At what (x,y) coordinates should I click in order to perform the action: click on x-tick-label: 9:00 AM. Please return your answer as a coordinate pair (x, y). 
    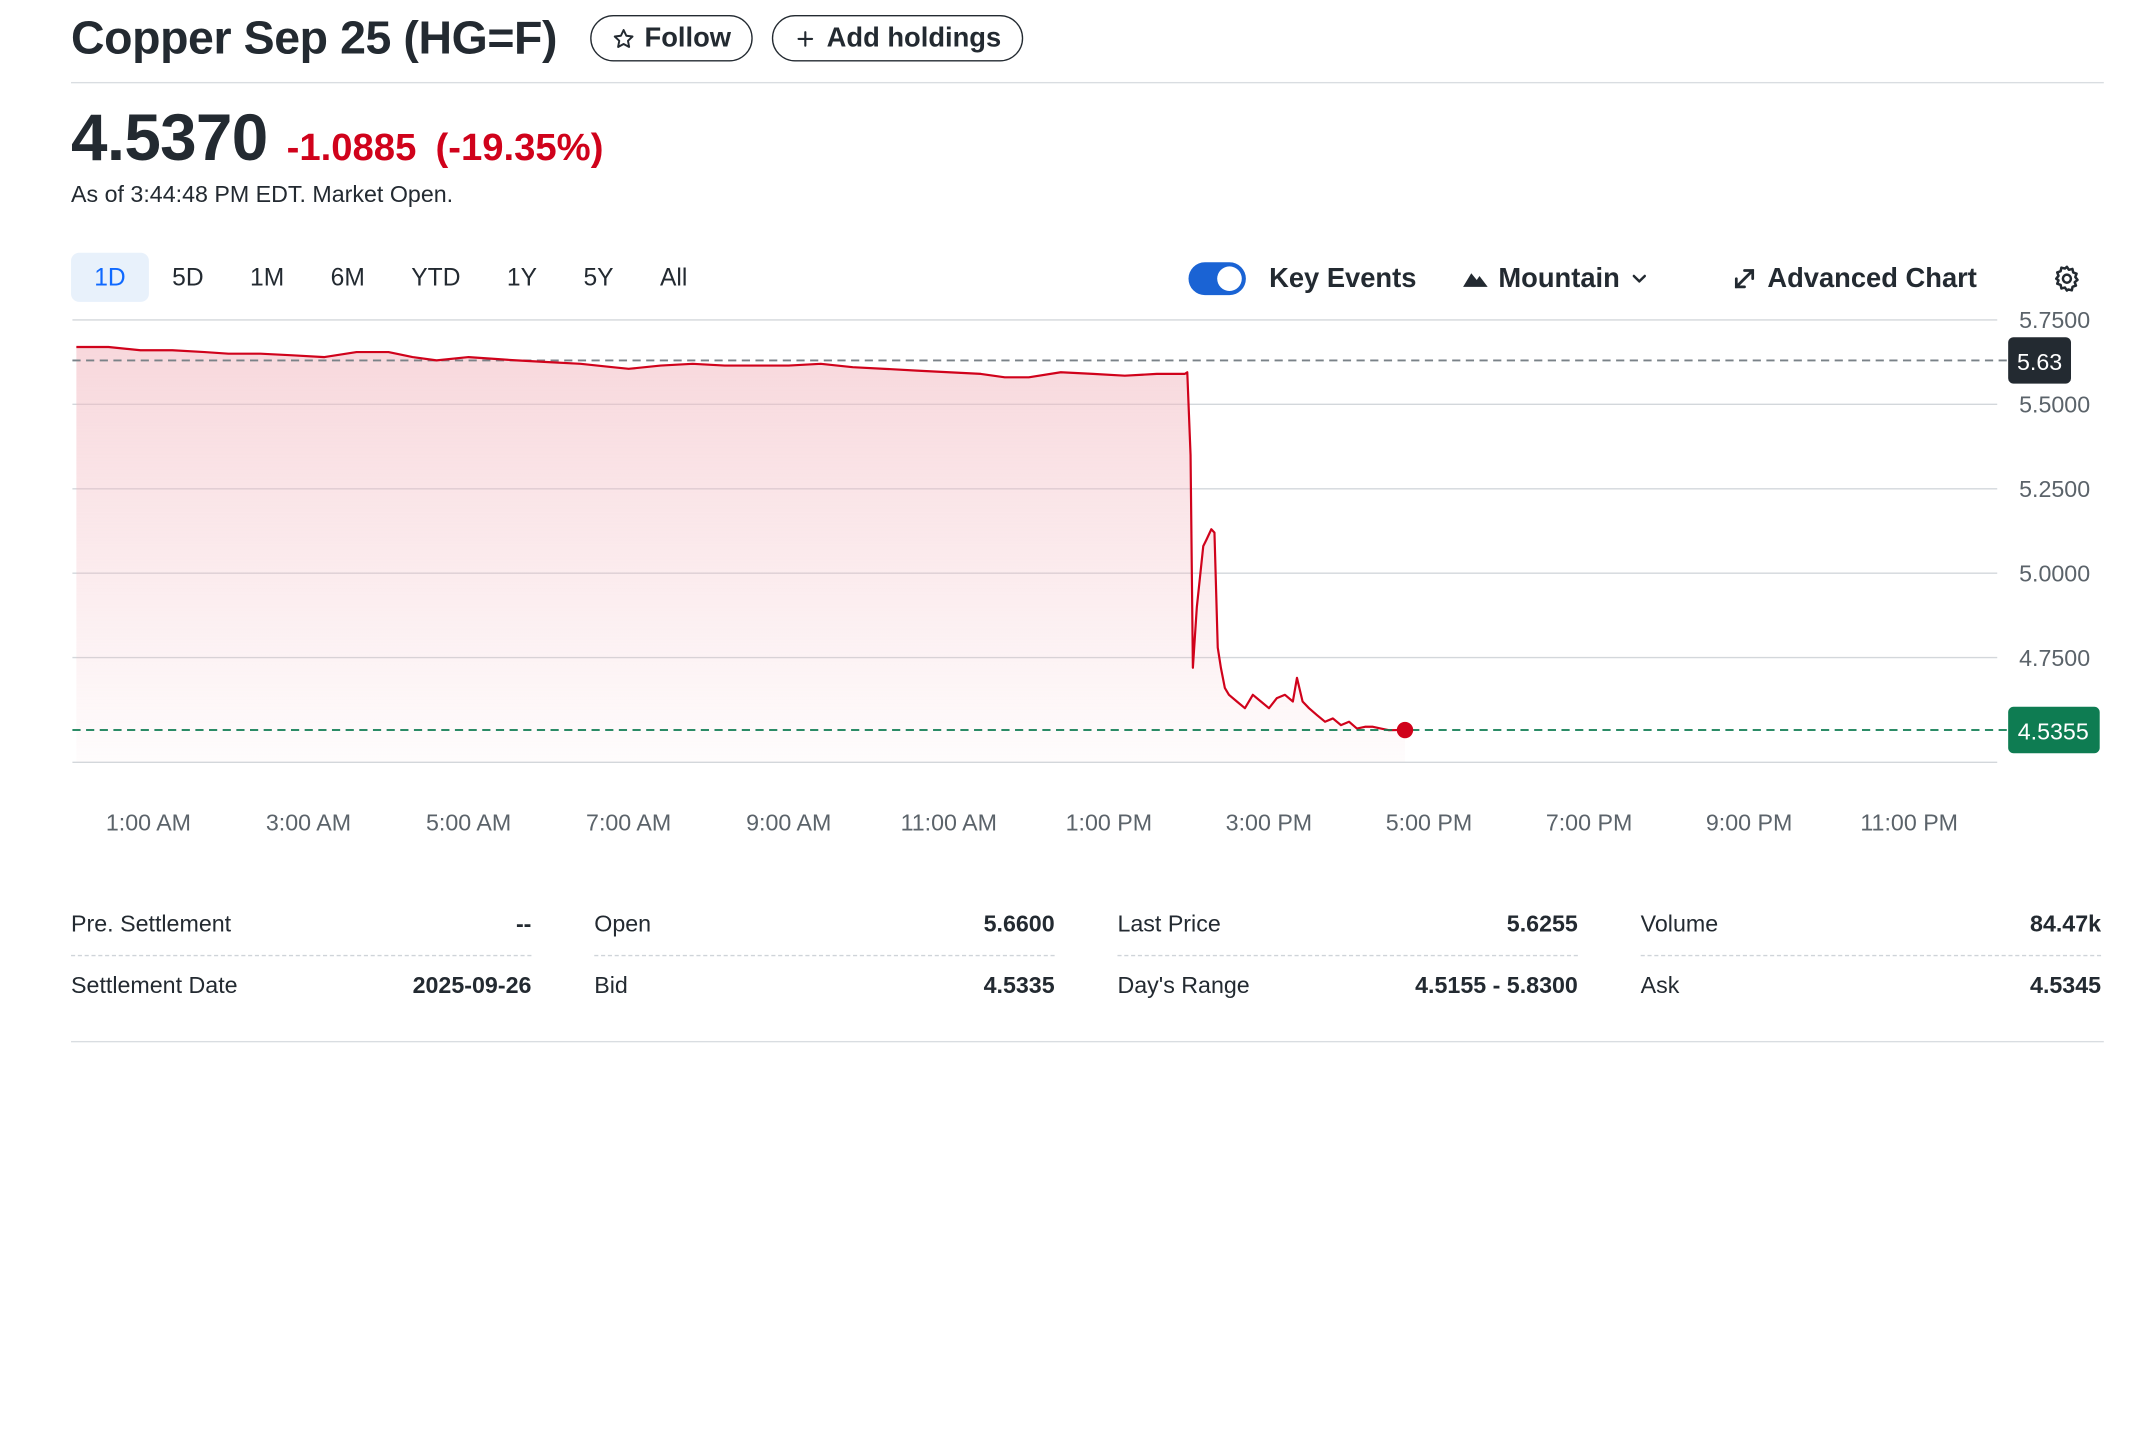
    Looking at the image, I should click on (788, 823).